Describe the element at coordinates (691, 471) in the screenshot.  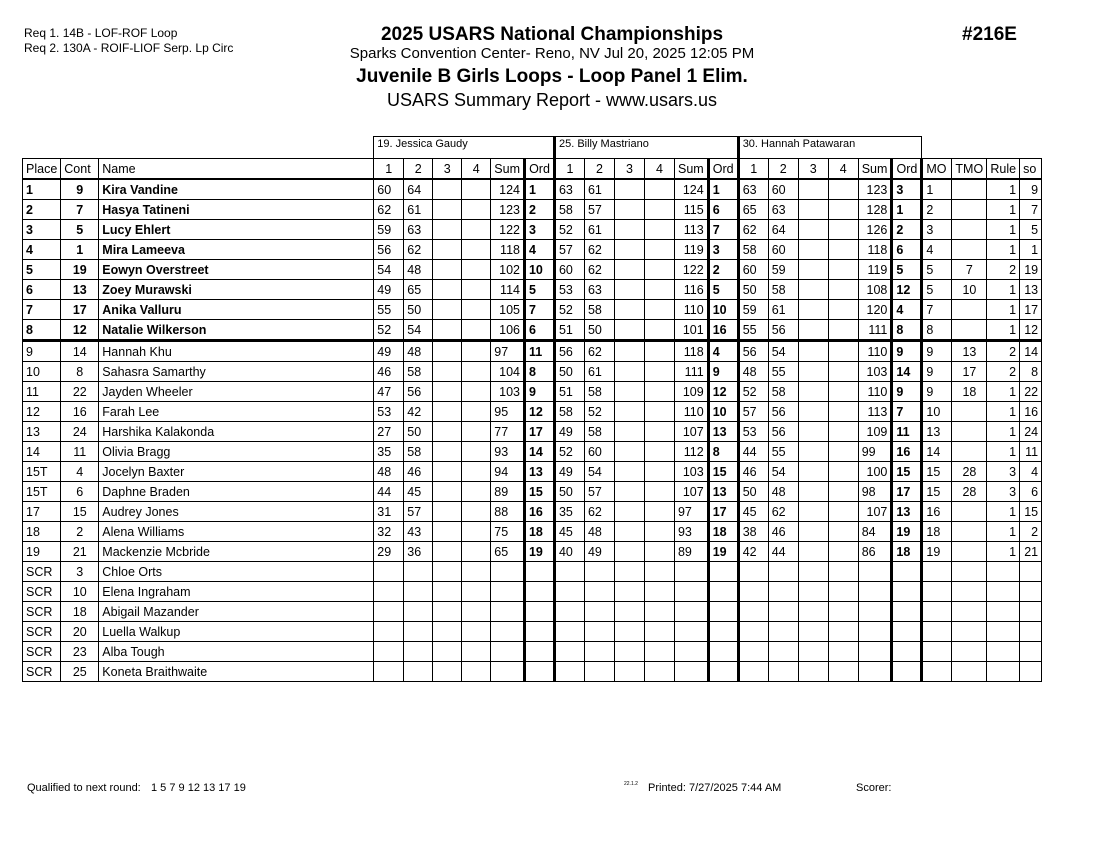
I see `judge-2-sum: 103` at that location.